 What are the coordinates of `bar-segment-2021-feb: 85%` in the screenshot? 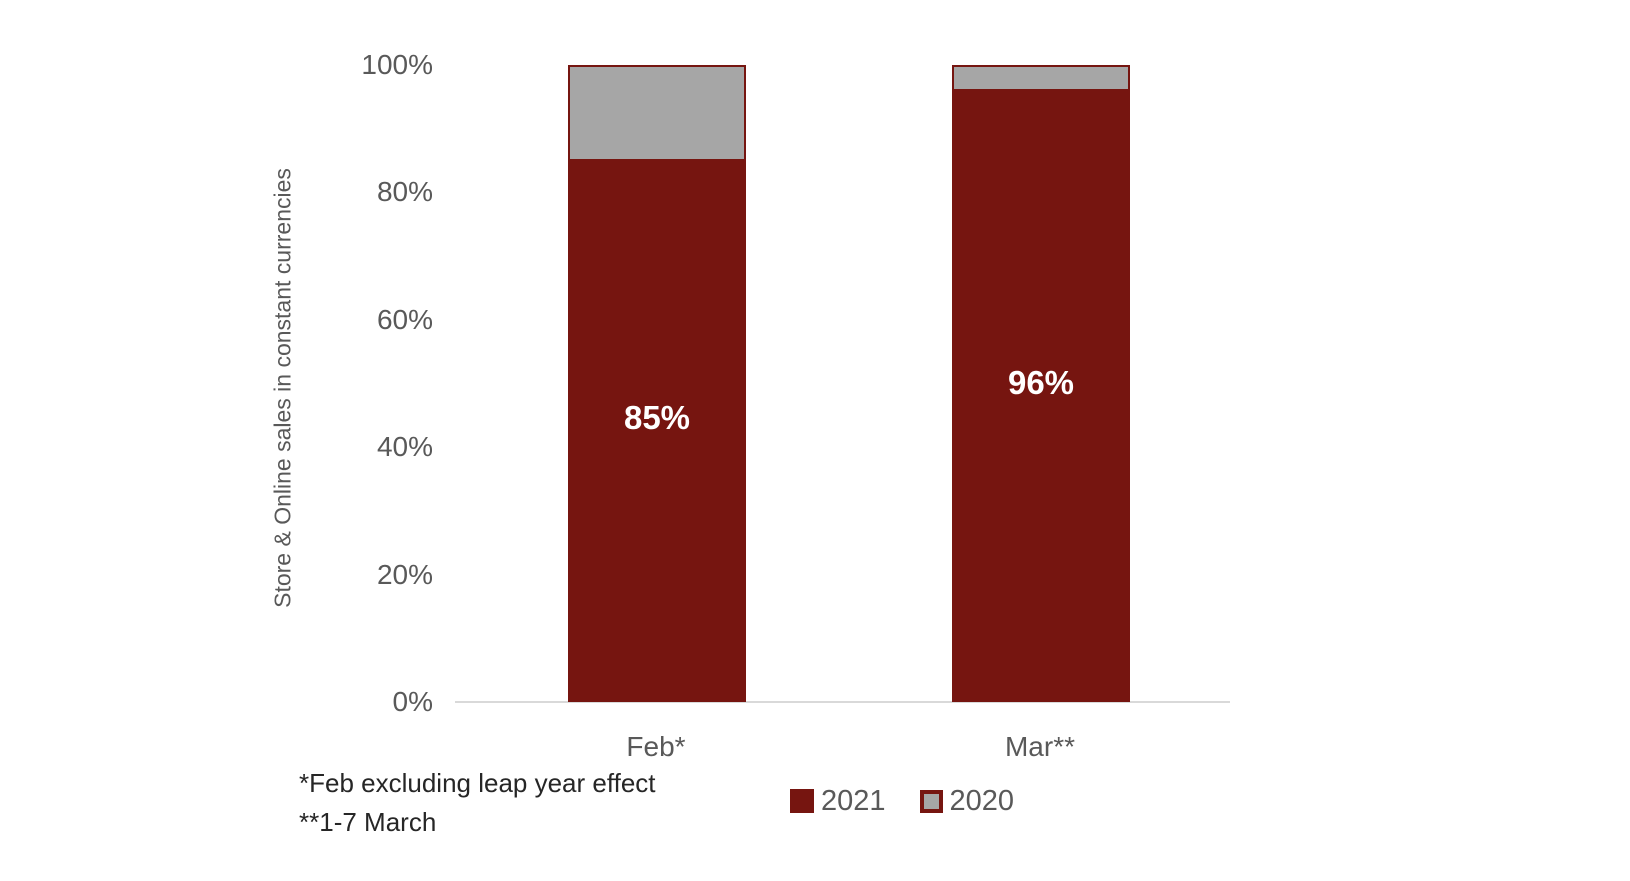 It's located at (657, 431).